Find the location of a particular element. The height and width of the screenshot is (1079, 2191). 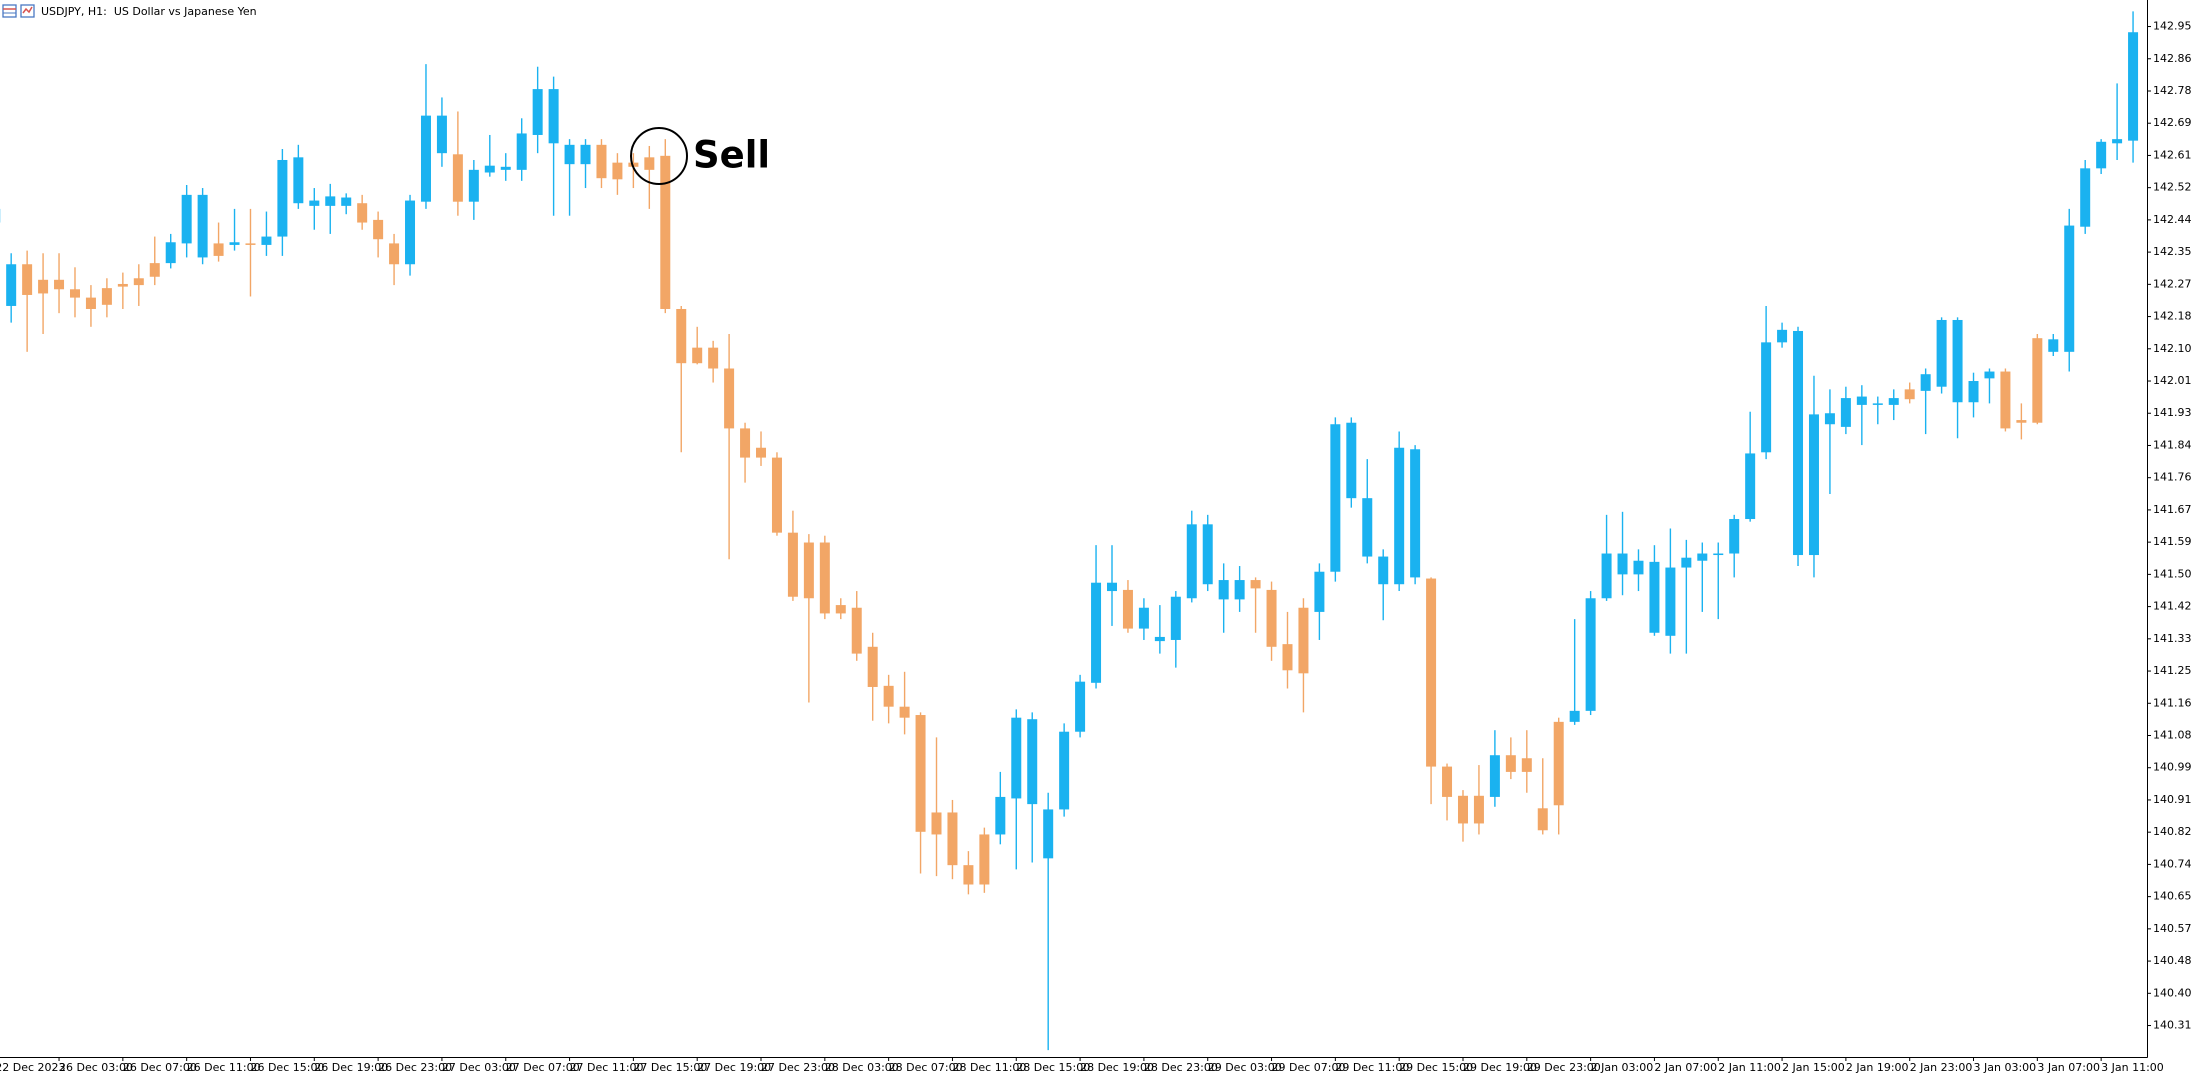

y-tick-label: 142.865 is located at coordinates (2172, 58).